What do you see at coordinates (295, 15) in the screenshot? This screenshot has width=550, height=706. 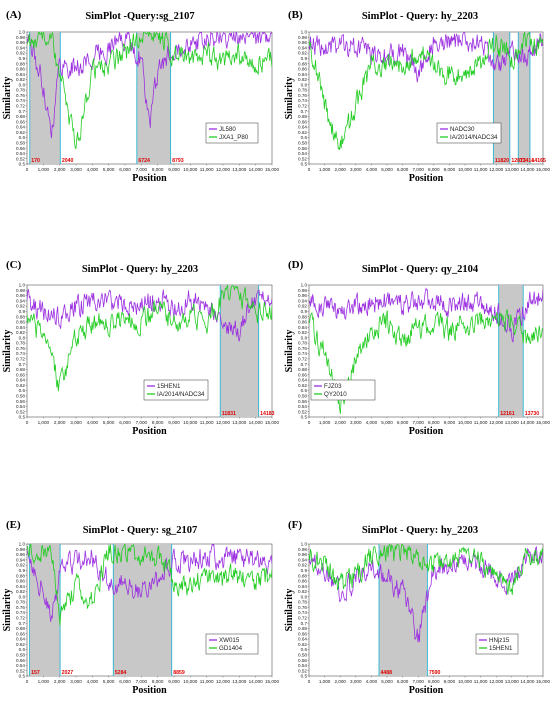 I see `panel-label: (B)` at bounding box center [295, 15].